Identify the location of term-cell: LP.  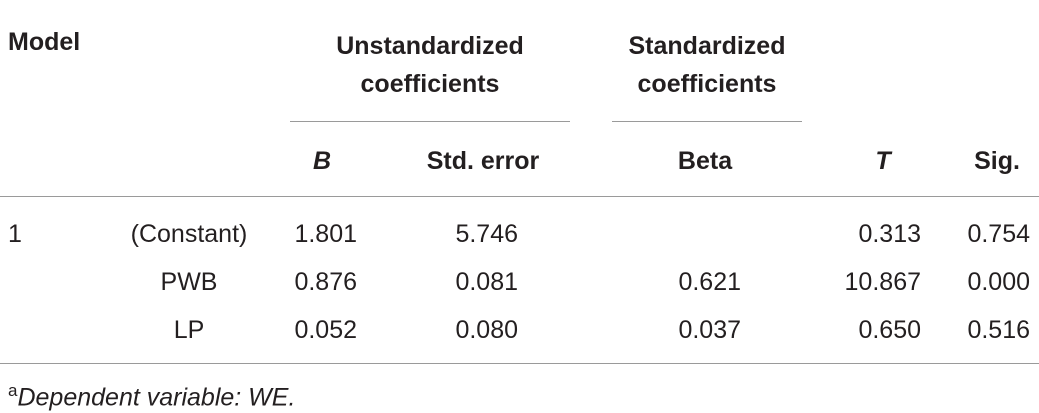
(189, 330).